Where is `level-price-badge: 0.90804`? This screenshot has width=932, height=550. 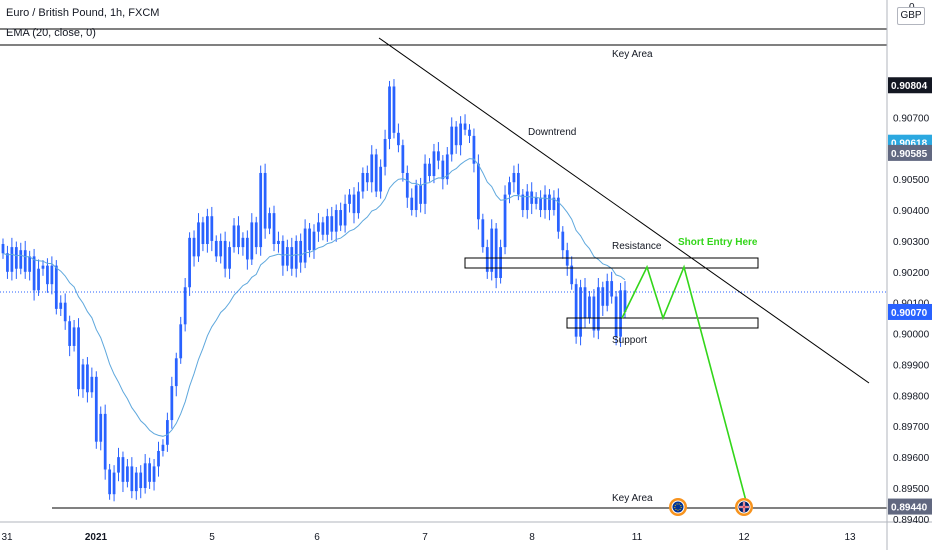 level-price-badge: 0.90804 is located at coordinates (909, 86).